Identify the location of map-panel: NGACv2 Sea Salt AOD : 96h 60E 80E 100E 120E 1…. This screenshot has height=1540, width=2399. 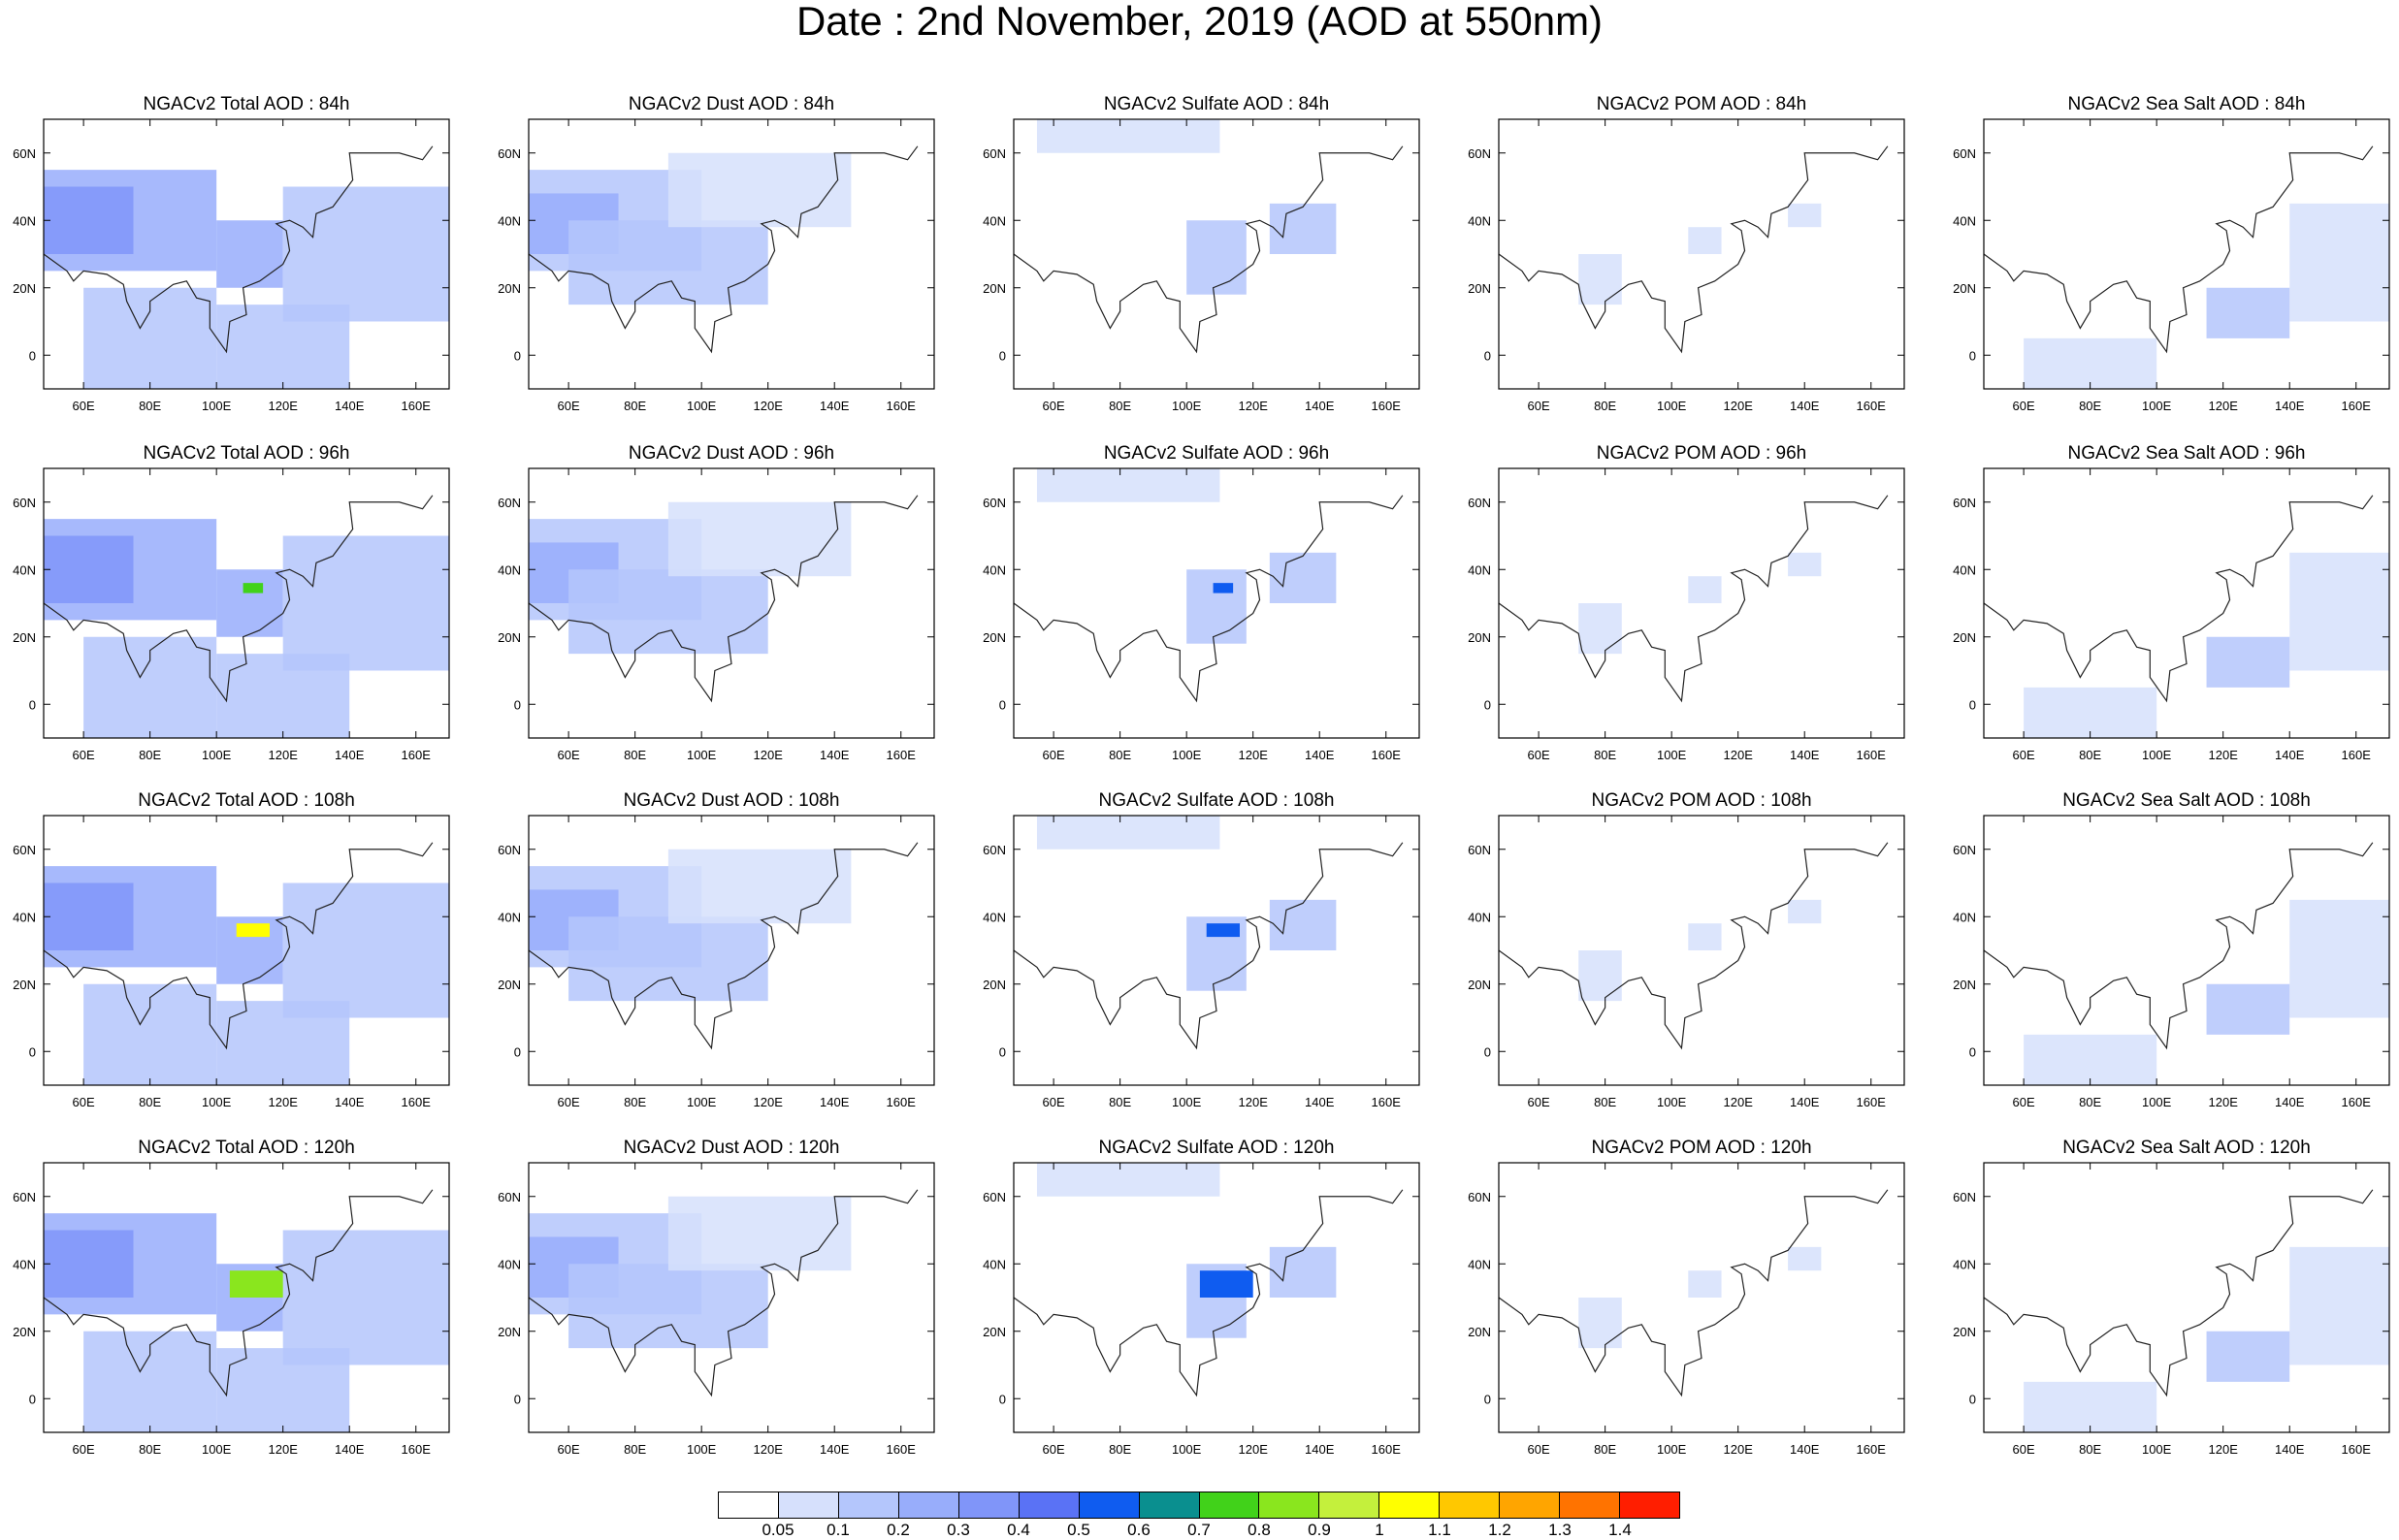
(2172, 602).